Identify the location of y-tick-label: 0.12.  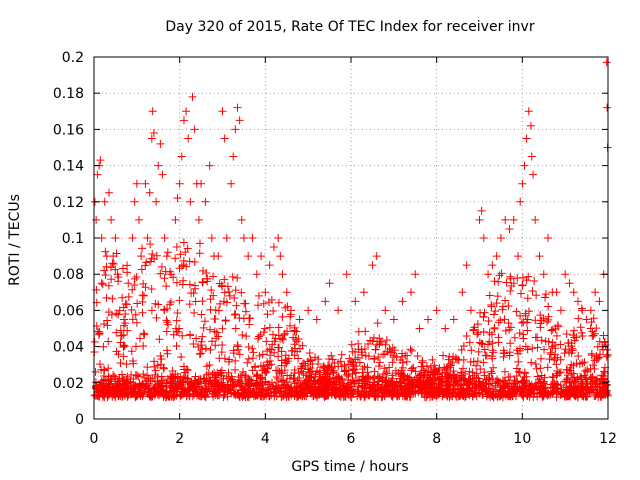
(68, 203).